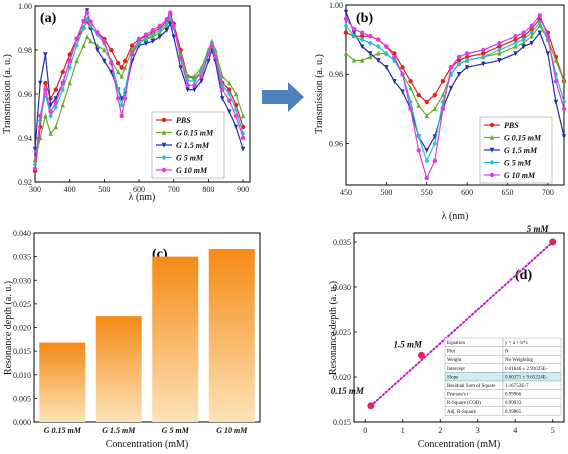 The width and height of the screenshot is (568, 454). What do you see at coordinates (467, 192) in the screenshot?
I see `b-x-tick-label: 600` at bounding box center [467, 192].